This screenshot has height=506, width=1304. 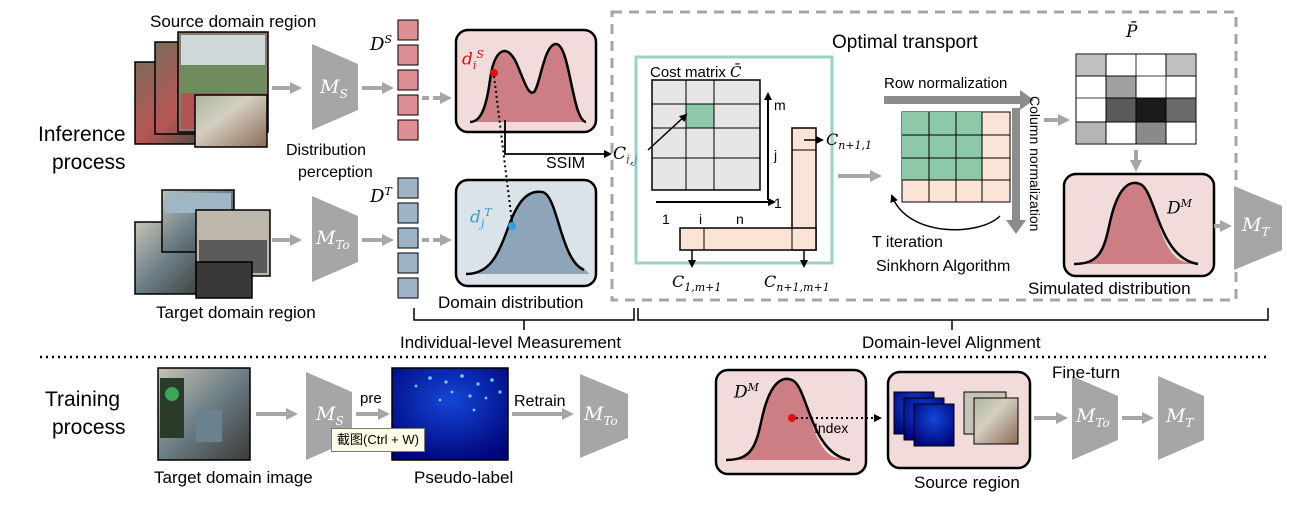 I want to click on cost-matrix-grid, so click(x=704, y=135).